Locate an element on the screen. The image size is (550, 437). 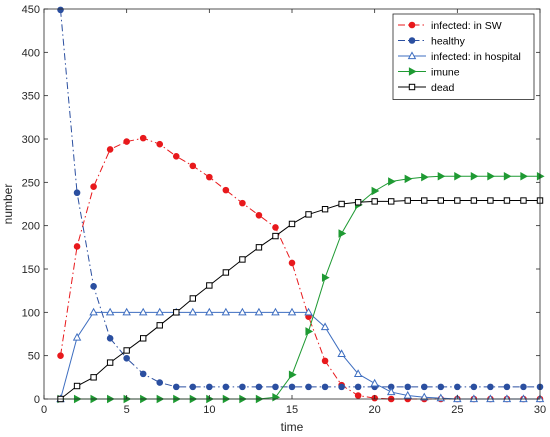
x-tick-label: 0 is located at coordinates (44, 410).